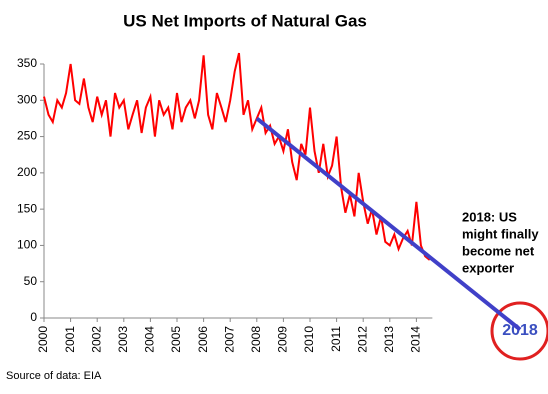 The width and height of the screenshot is (548, 394). I want to click on x-tick-label: 2002, so click(96, 339).